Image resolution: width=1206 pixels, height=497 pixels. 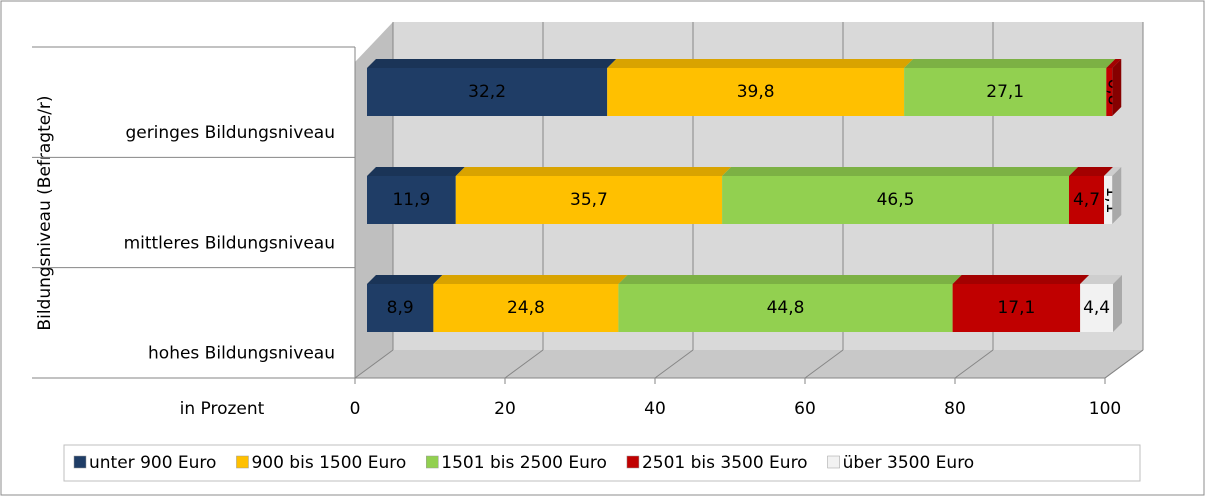 I want to click on data-label: 11,9, so click(x=411, y=200).